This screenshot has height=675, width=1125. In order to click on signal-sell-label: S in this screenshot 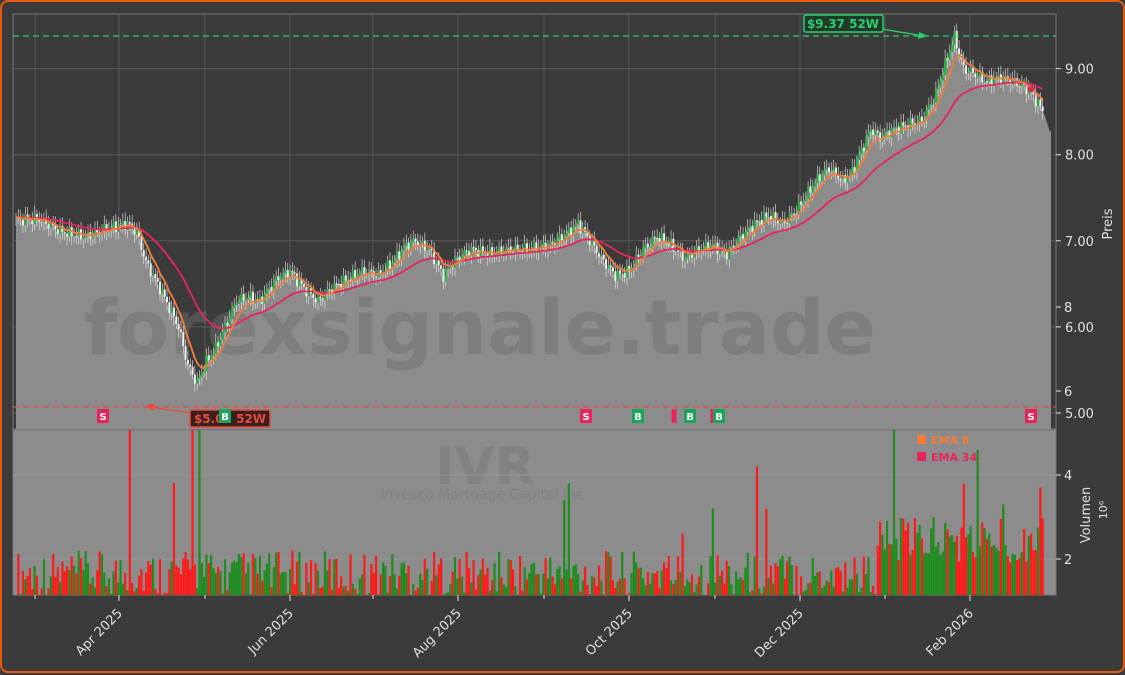, I will do `click(585, 417)`.